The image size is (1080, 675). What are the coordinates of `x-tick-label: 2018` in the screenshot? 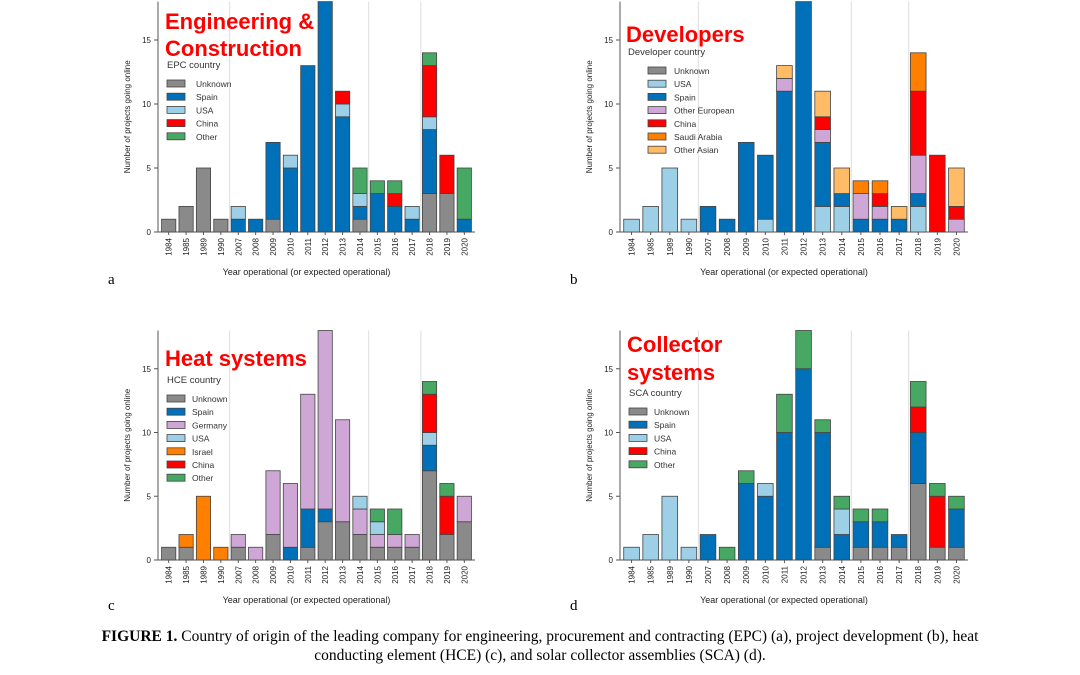 It's located at (430, 574).